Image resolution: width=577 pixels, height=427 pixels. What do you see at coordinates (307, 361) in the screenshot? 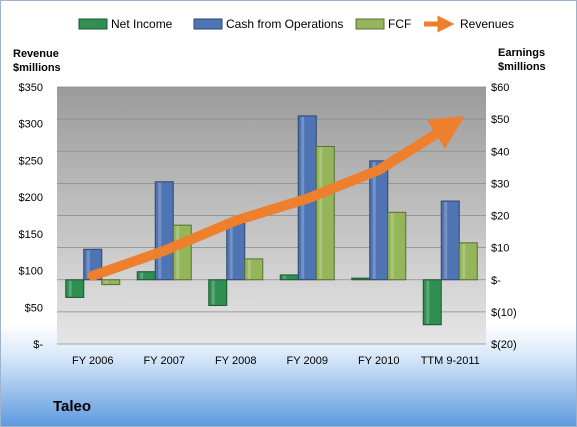
I see `category-label: FY 2009` at bounding box center [307, 361].